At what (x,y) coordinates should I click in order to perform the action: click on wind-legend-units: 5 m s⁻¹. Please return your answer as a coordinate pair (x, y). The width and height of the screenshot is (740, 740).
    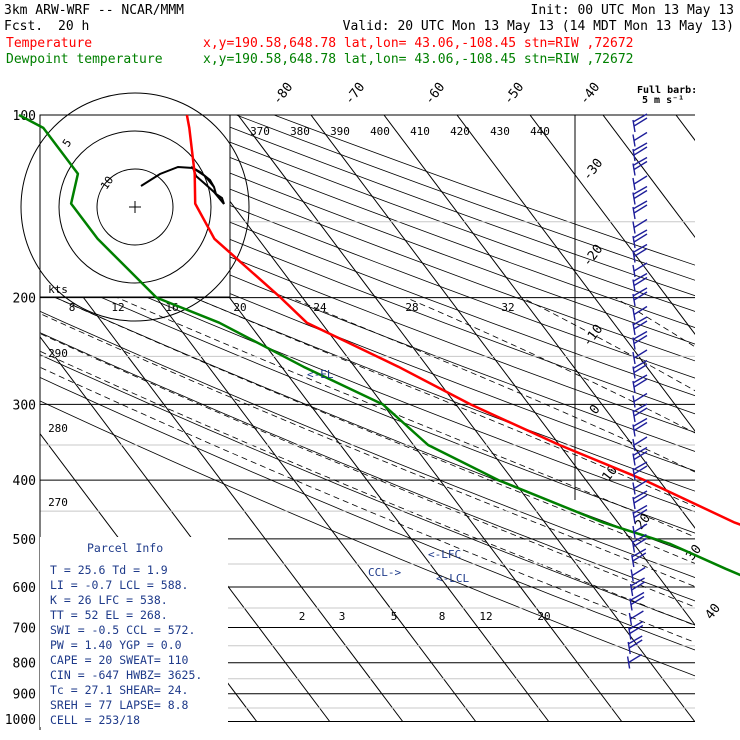
    Looking at the image, I should click on (663, 100).